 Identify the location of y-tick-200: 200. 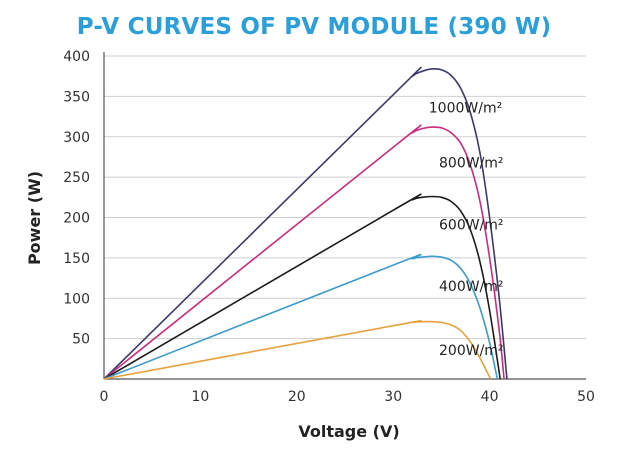
(76, 219).